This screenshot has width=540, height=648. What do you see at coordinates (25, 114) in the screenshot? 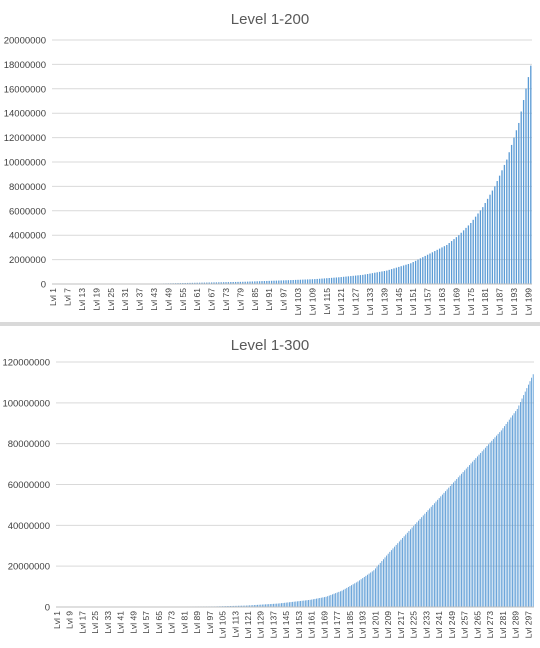
I see `y-tick-label: 14000000` at bounding box center [25, 114].